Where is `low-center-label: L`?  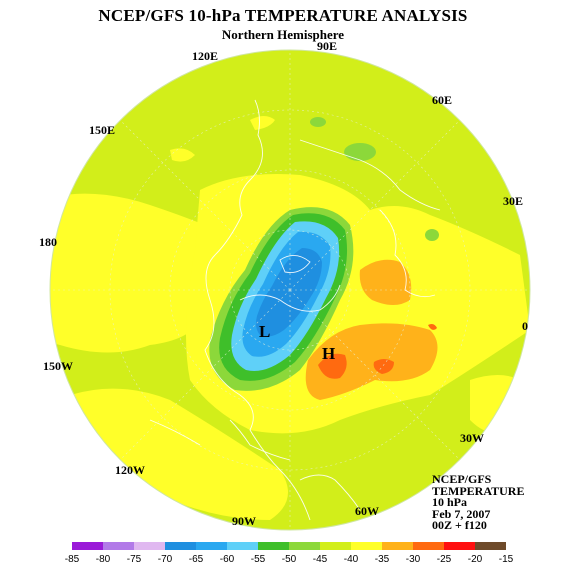
low-center-label: L is located at coordinates (264, 331).